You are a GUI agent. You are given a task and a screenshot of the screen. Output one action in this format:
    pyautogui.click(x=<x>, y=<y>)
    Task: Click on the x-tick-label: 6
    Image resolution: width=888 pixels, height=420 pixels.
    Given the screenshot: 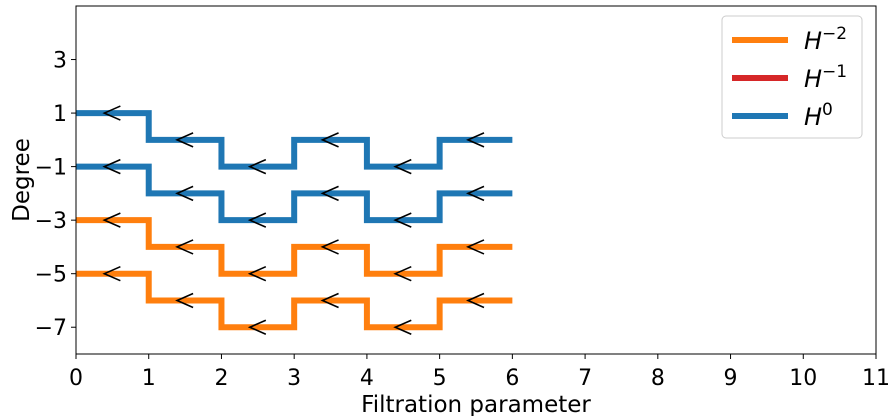 What is the action you would take?
    pyautogui.click(x=512, y=378)
    